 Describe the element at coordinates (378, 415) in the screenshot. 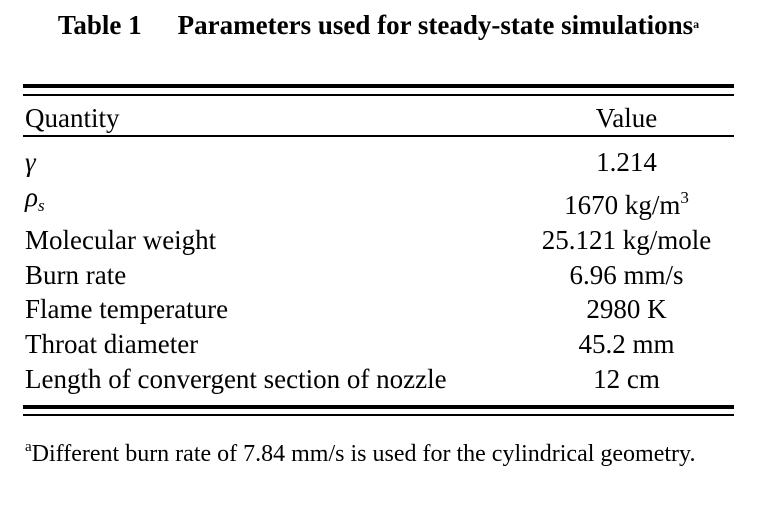

I see `bottom-rule-thin` at that location.